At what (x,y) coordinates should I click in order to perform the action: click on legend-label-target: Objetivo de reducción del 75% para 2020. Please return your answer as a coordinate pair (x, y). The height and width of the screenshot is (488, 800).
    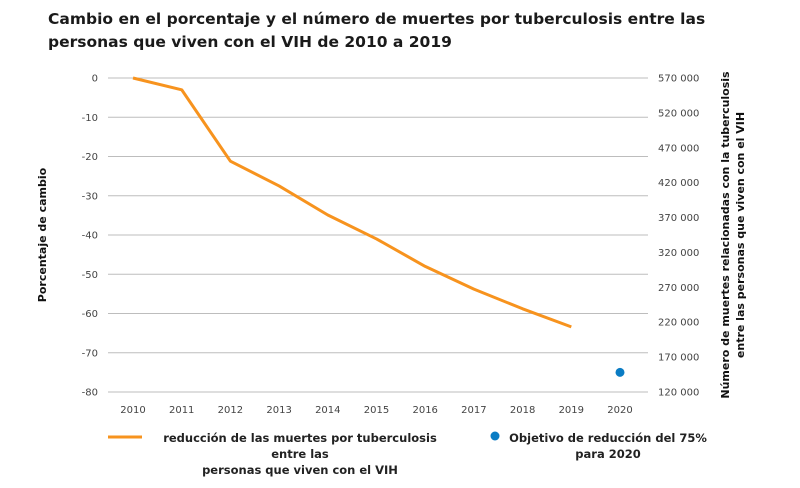
    Looking at the image, I should click on (608, 446).